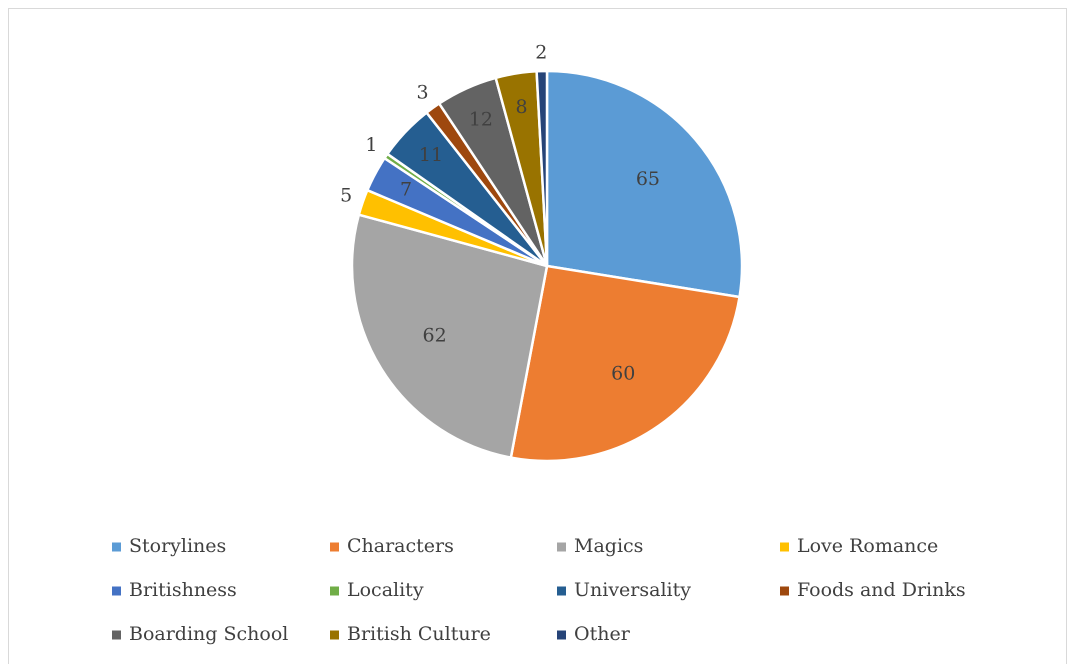 The height and width of the screenshot is (664, 1075). Describe the element at coordinates (602, 634) in the screenshot. I see `legend-label: Other` at that location.